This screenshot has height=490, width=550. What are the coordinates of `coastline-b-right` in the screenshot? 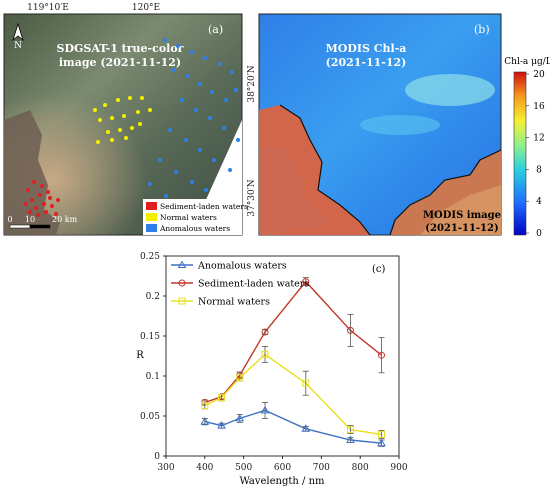 It's located at (445, 192).